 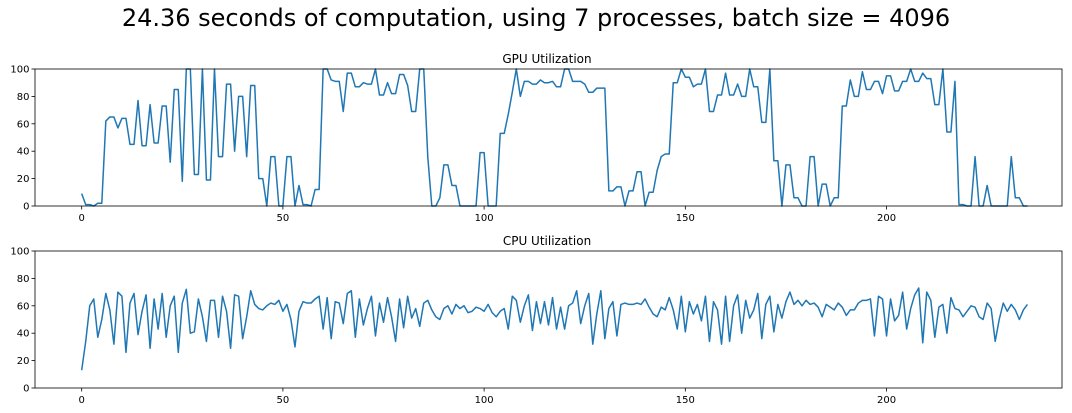 I want to click on gpu-y-tick-label: 0, so click(x=26, y=207).